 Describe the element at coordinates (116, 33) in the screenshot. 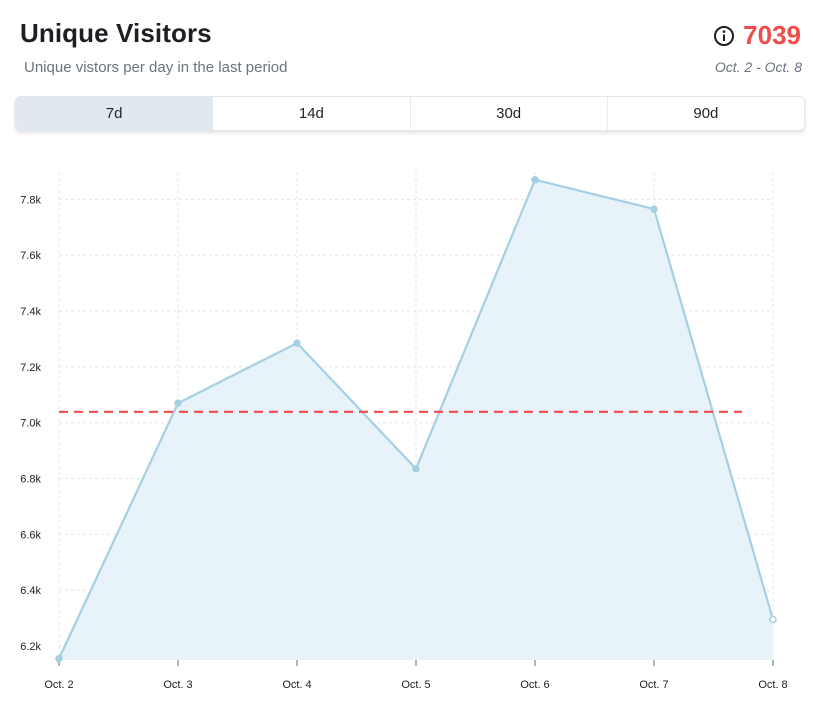

I see `chart-title: Unique Visitors` at that location.